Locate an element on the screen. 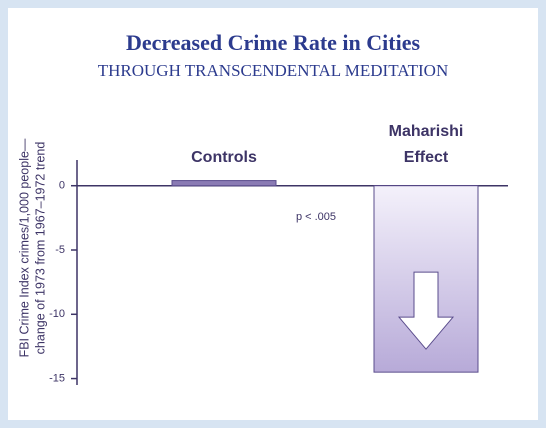 This screenshot has height=428, width=546. arrow-icon is located at coordinates (426, 310).